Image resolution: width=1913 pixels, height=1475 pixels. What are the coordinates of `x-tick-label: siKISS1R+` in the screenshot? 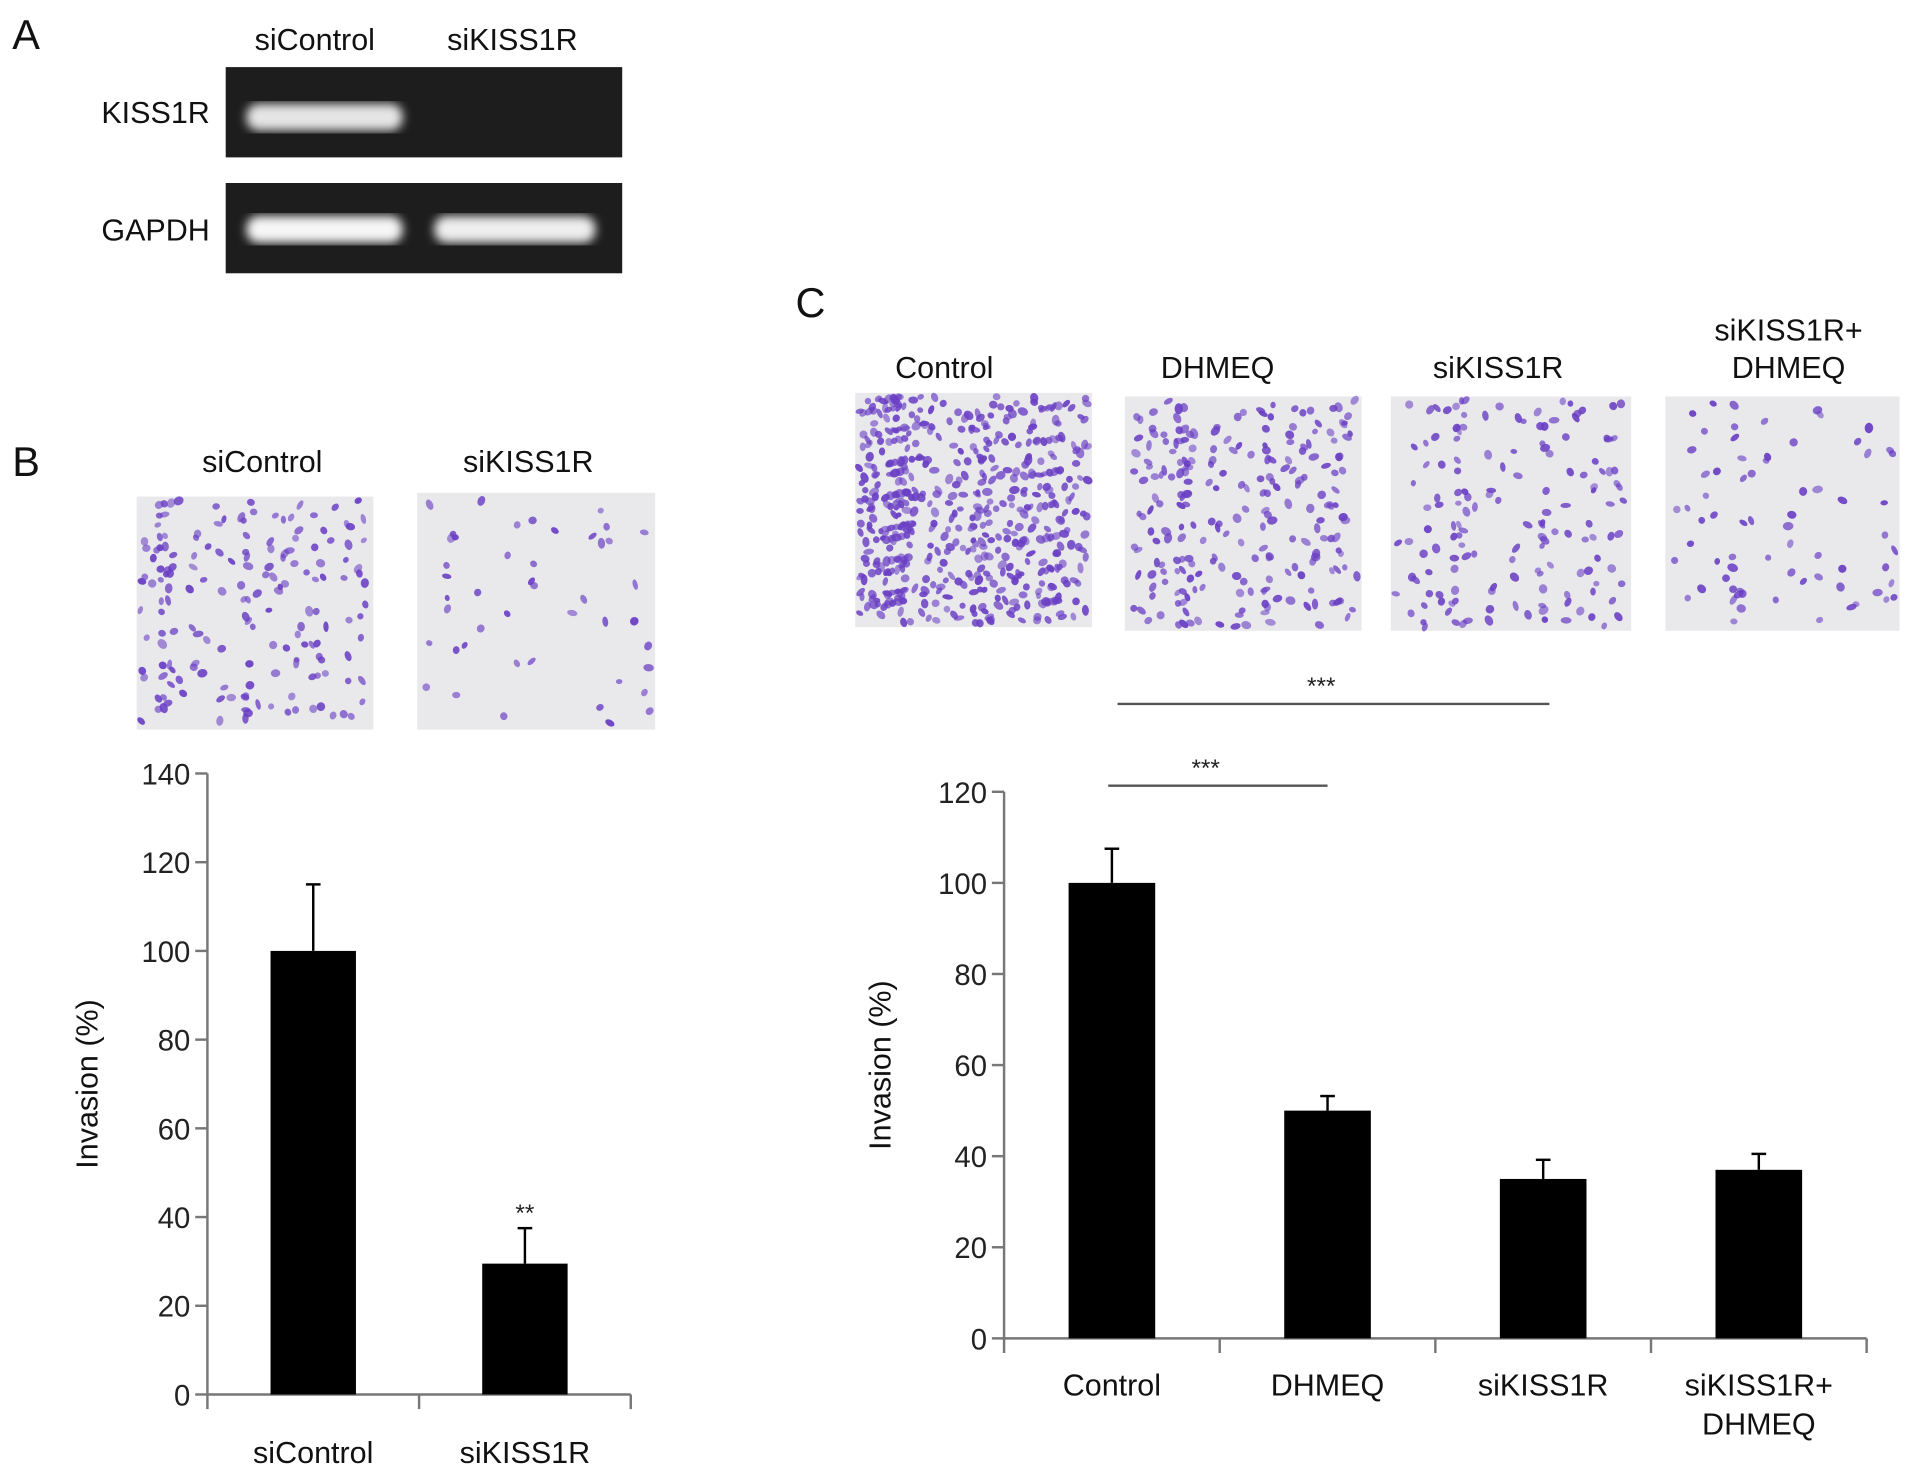 It's located at (1759, 1386).